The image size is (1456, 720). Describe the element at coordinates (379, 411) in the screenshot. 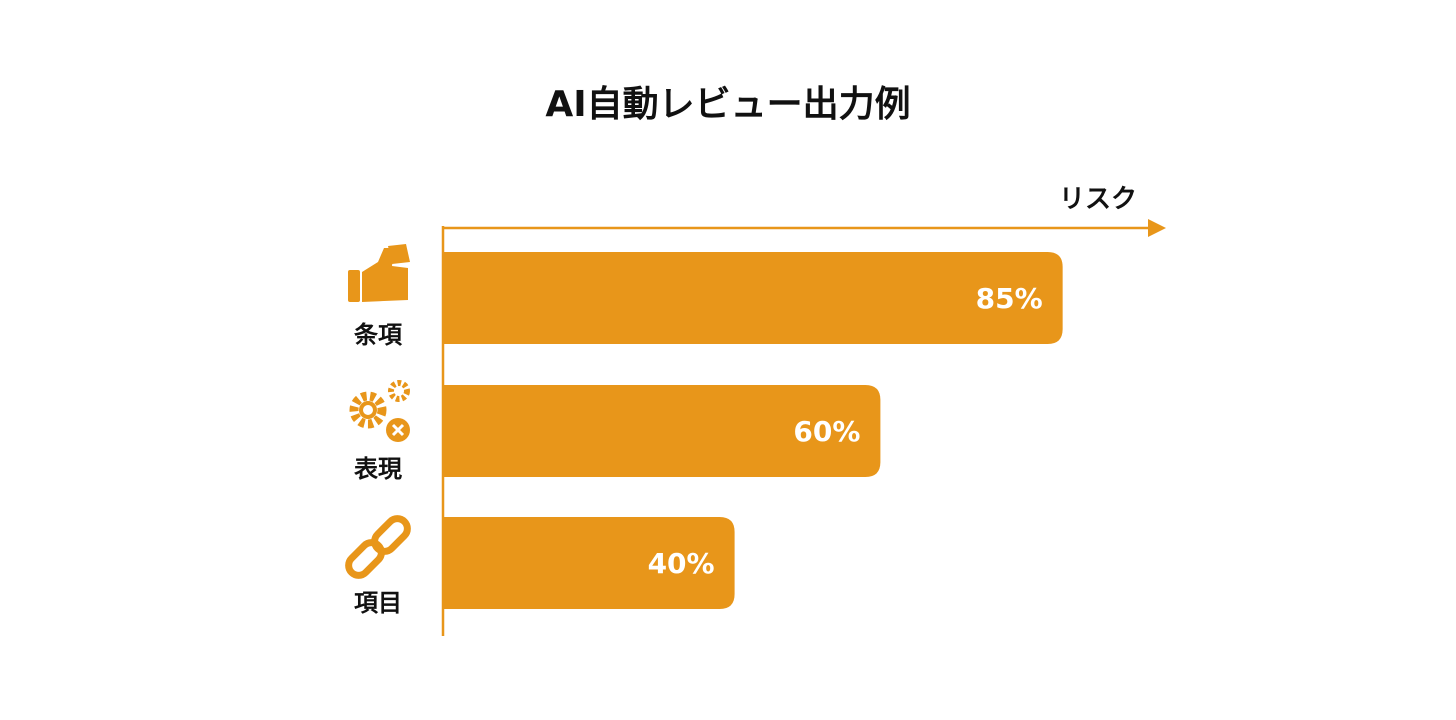

I see `icon-gears` at that location.